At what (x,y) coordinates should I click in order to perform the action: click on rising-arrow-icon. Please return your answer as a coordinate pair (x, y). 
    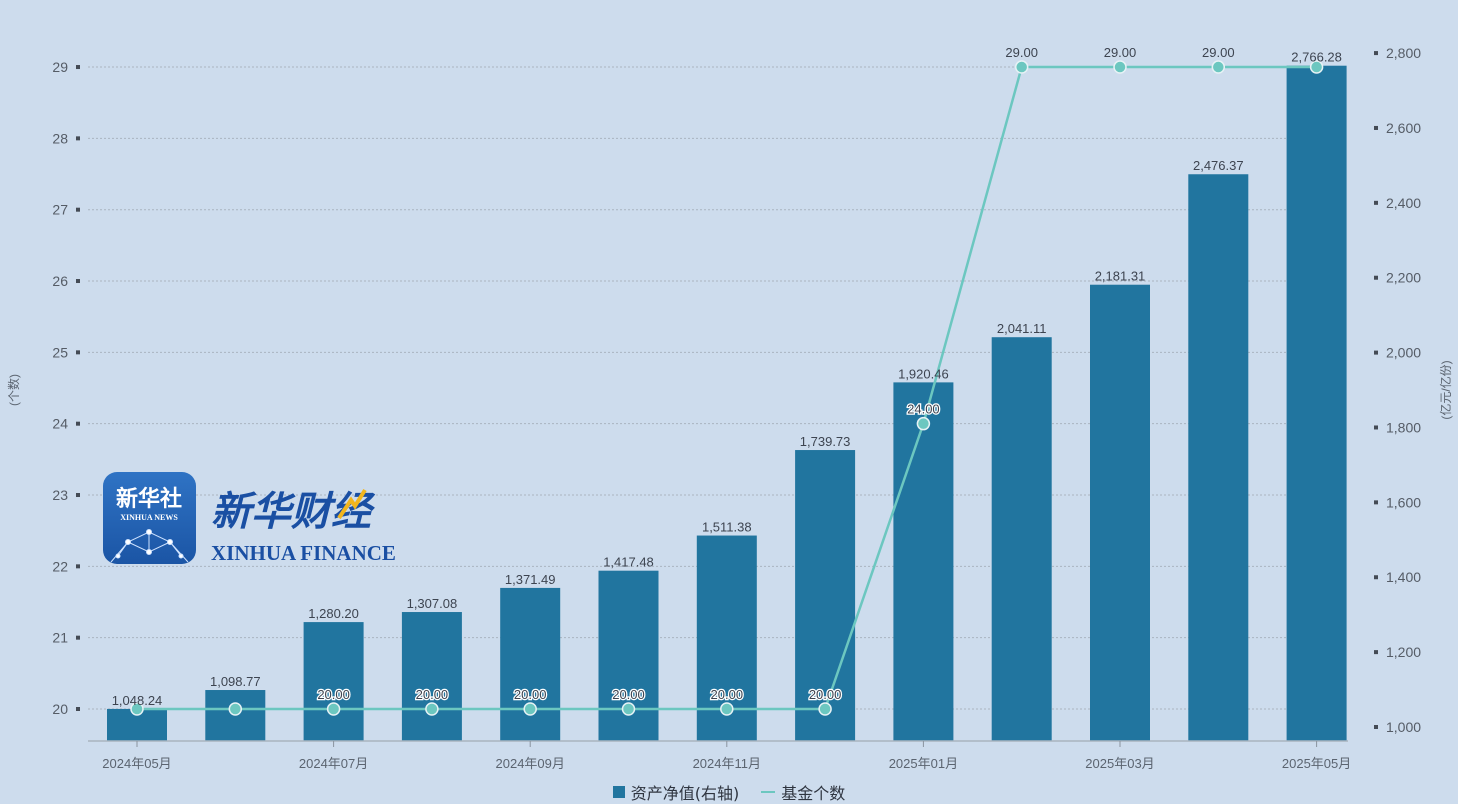
    Looking at the image, I should click on (352, 504).